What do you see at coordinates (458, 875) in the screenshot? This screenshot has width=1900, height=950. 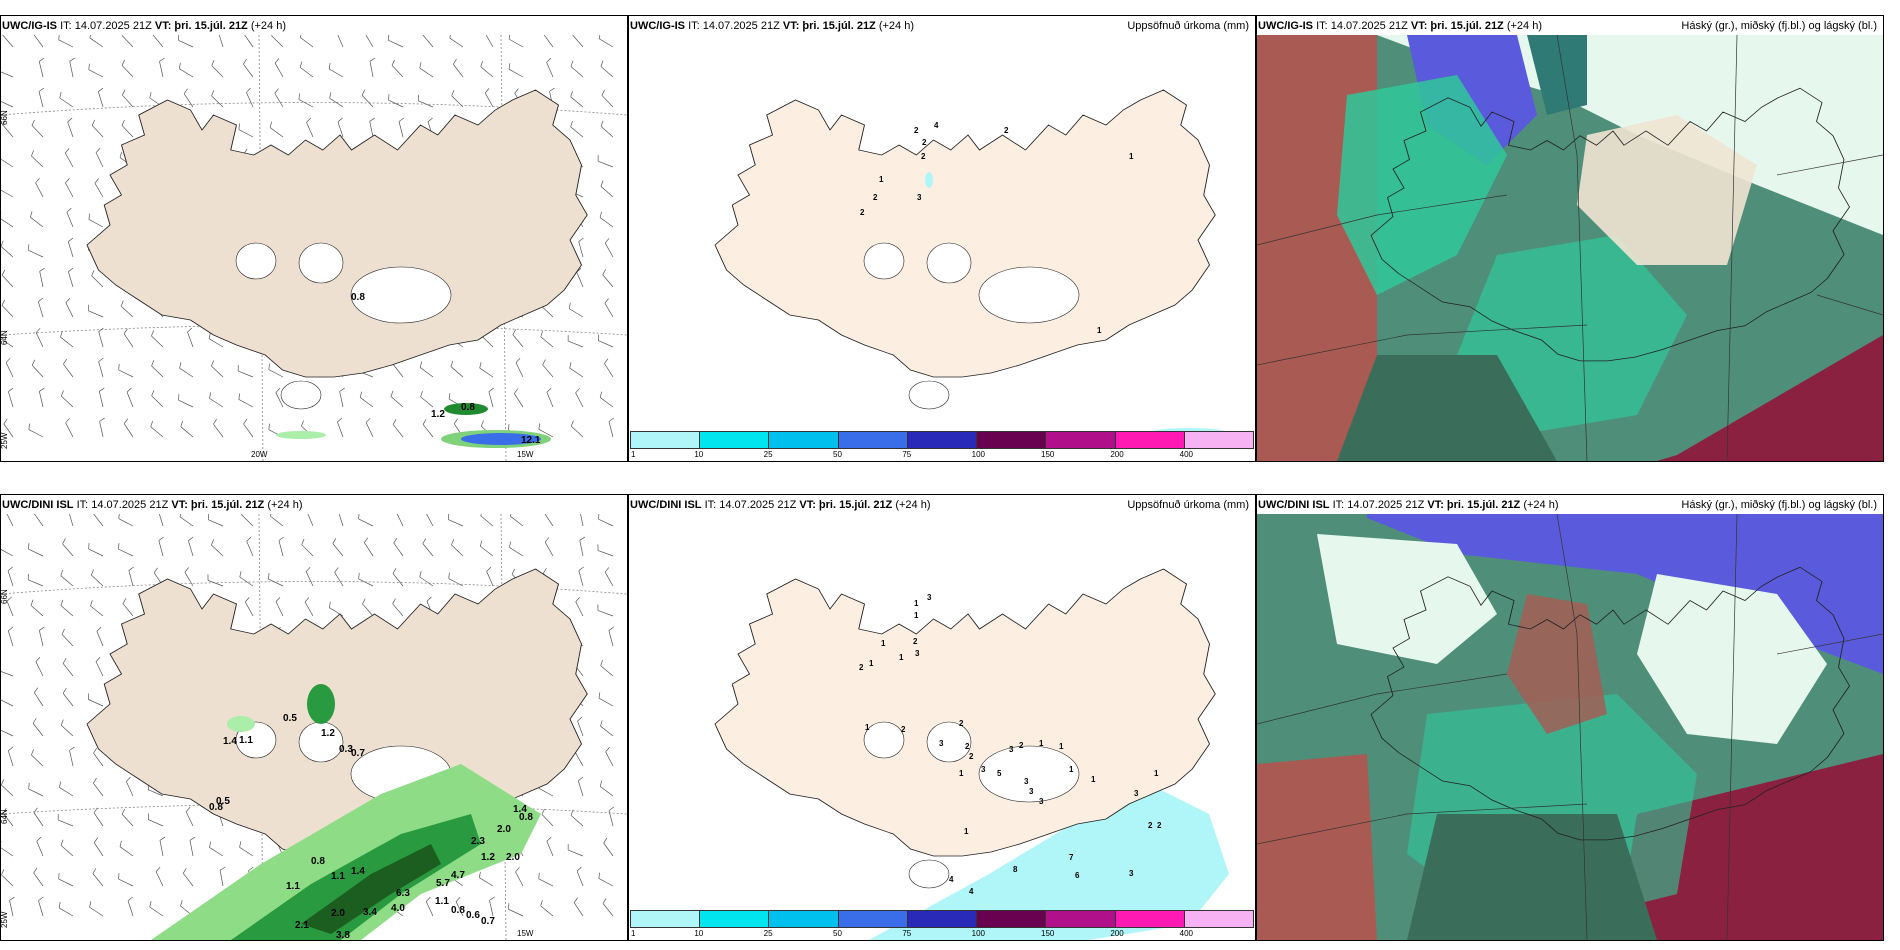 I see `svg-text: 4.7` at bounding box center [458, 875].